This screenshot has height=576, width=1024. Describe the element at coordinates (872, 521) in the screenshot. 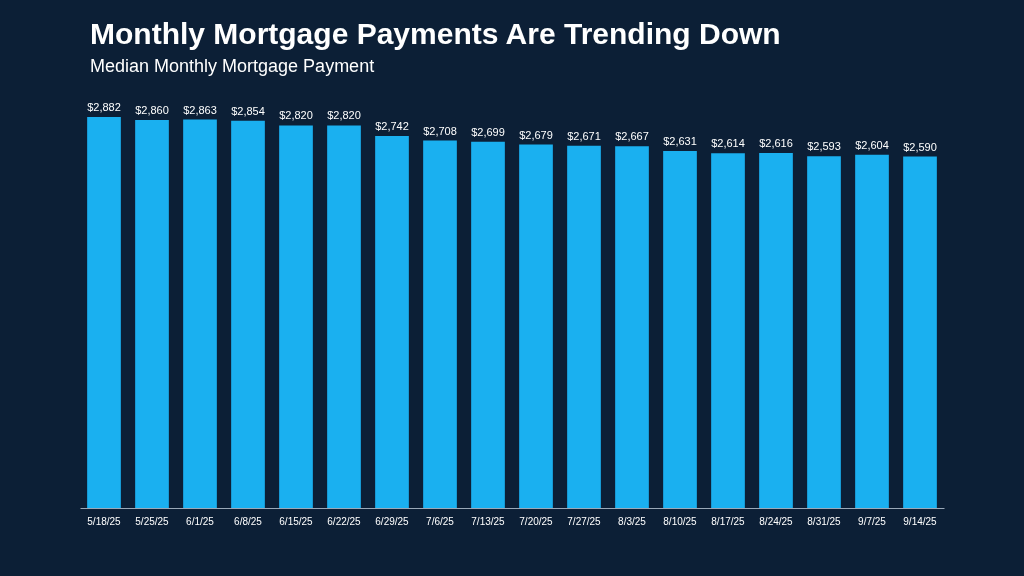

I see `x-tick-label: 9/7/25` at that location.